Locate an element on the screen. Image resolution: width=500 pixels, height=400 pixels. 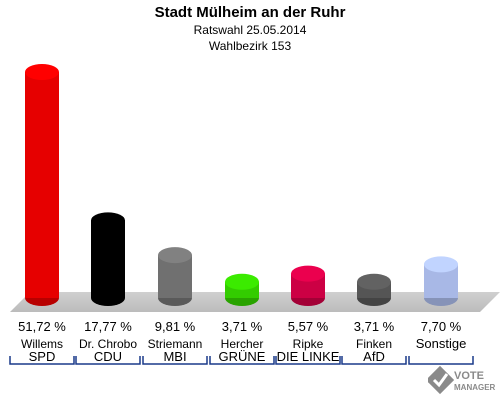
candidate-label: Ripke is located at coordinates (308, 344).